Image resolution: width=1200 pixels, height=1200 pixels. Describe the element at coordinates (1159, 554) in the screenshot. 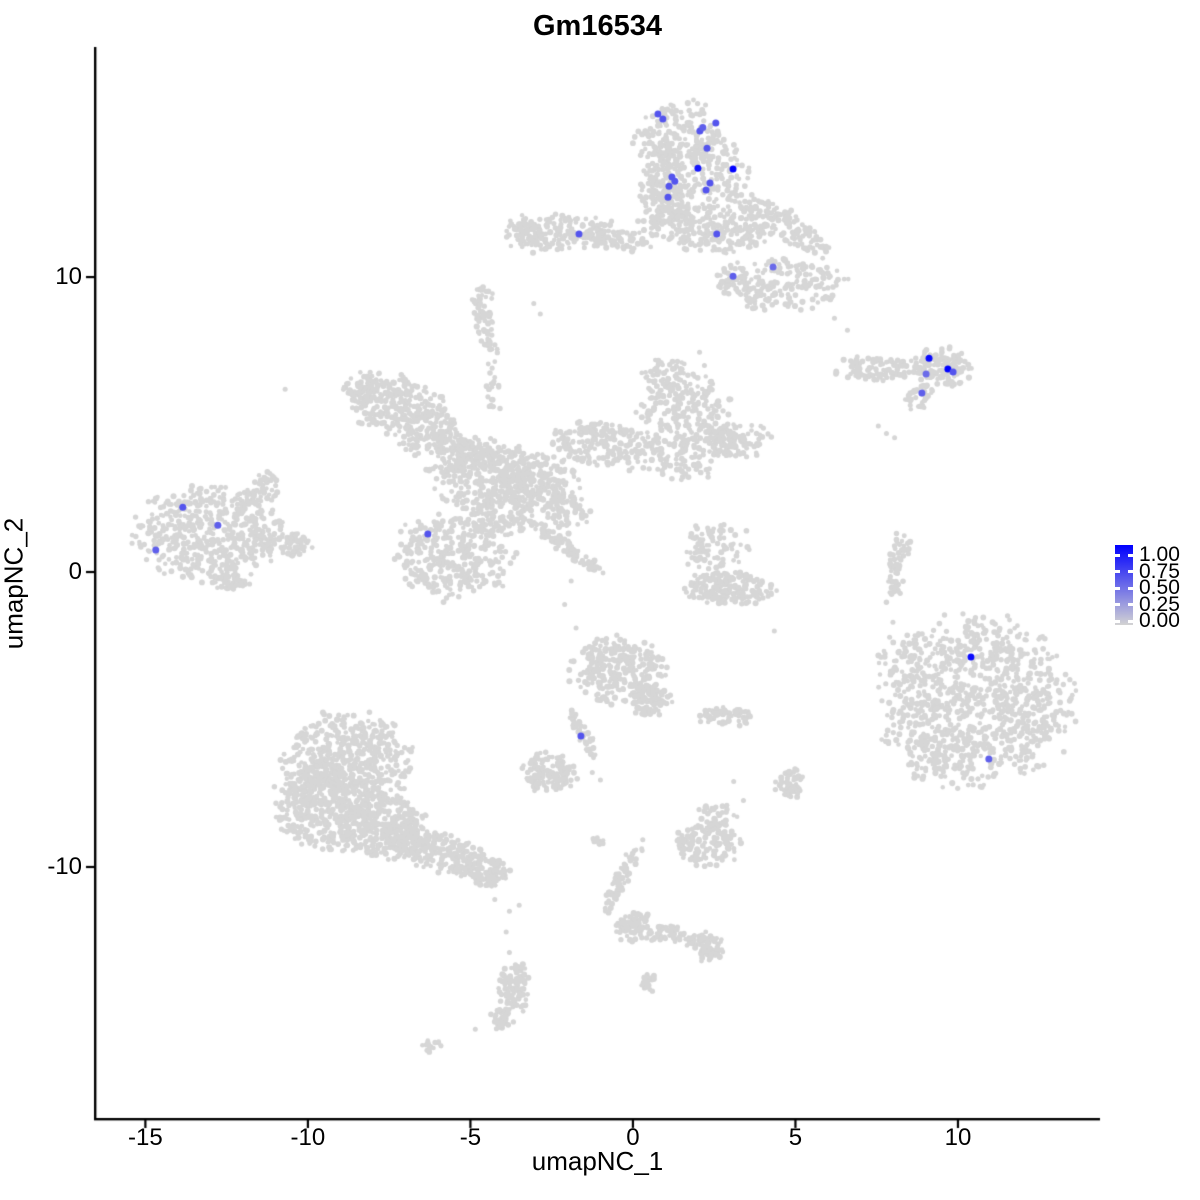

I see `legend-value-label: 1.00` at that location.